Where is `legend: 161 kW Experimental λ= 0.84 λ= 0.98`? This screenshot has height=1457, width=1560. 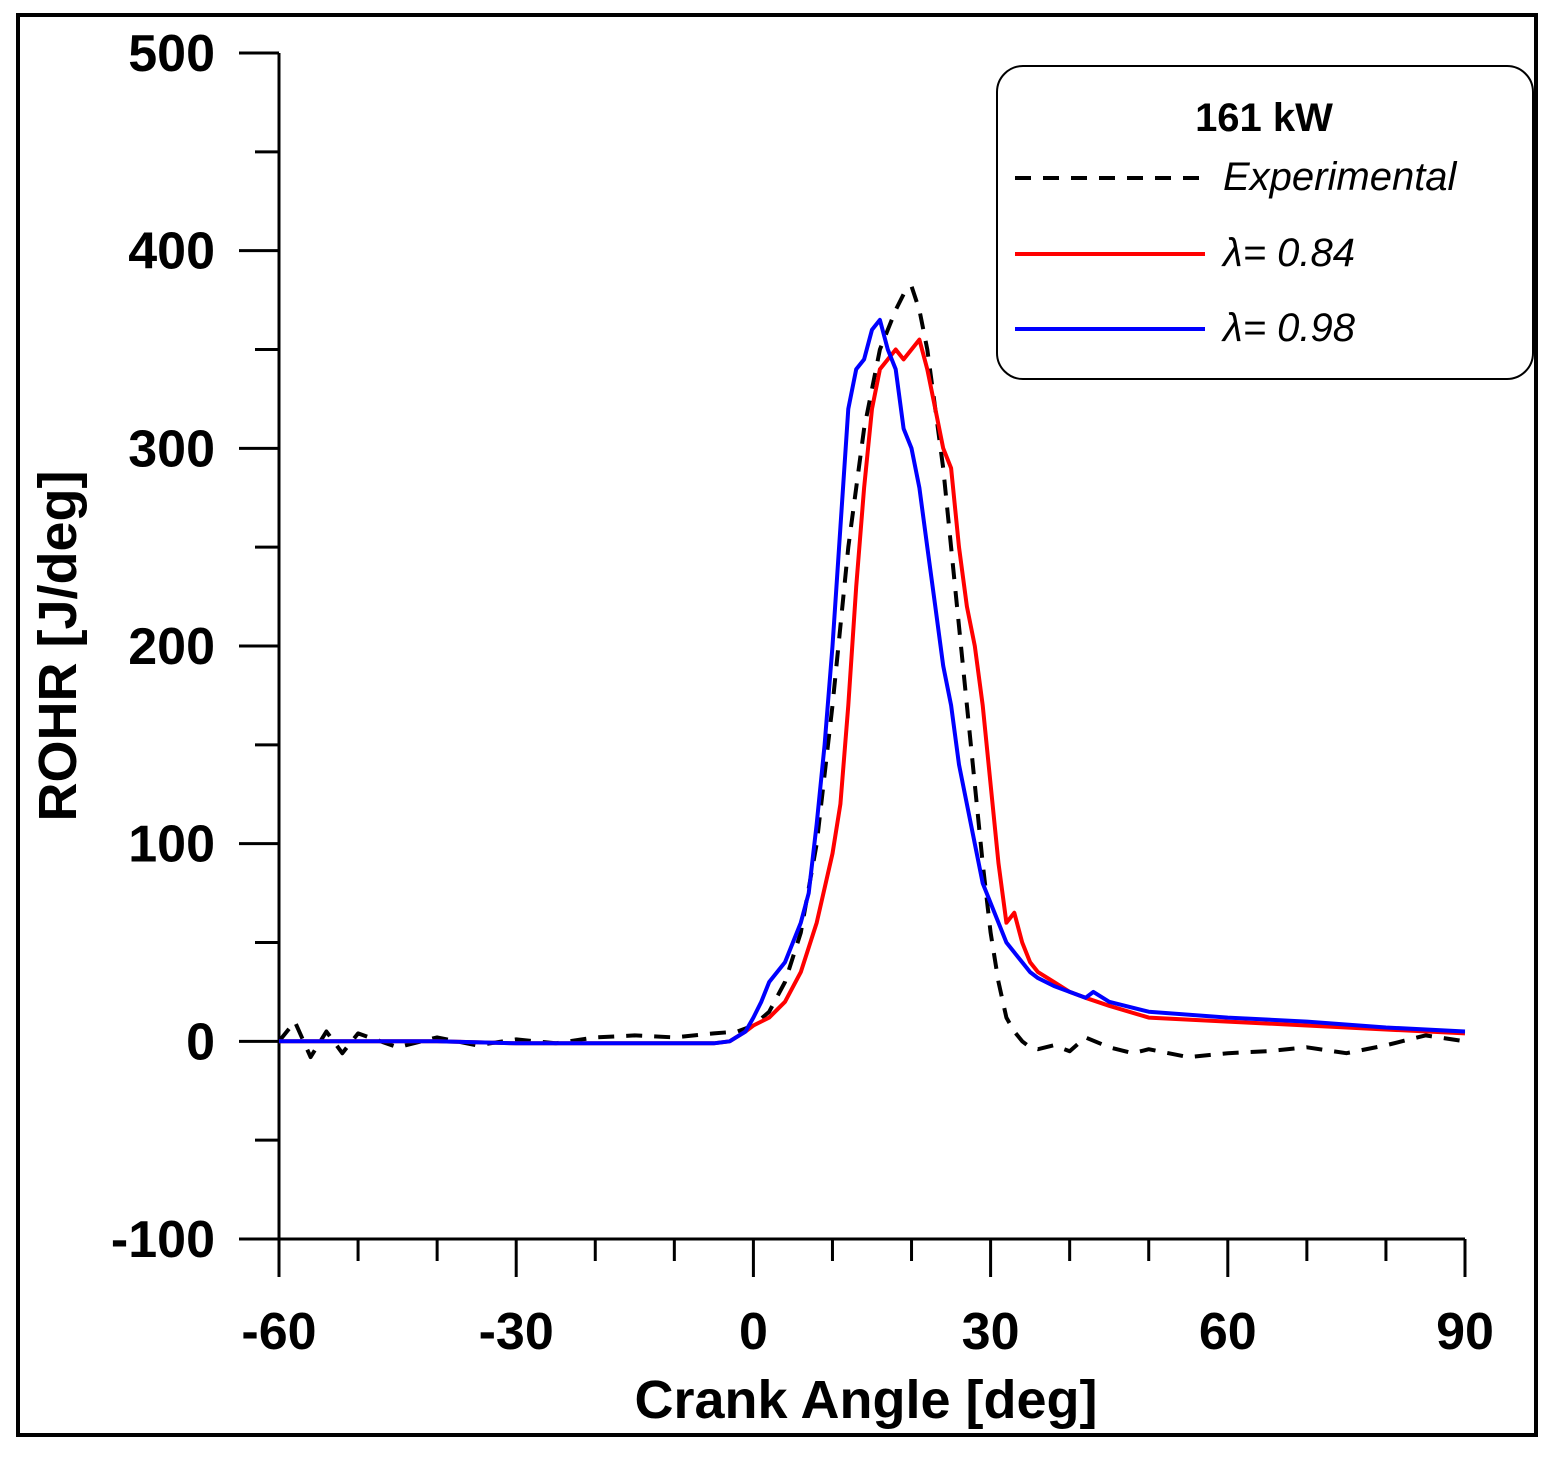 legend: 161 kW Experimental λ= 0.84 λ= 0.98 is located at coordinates (1265, 222).